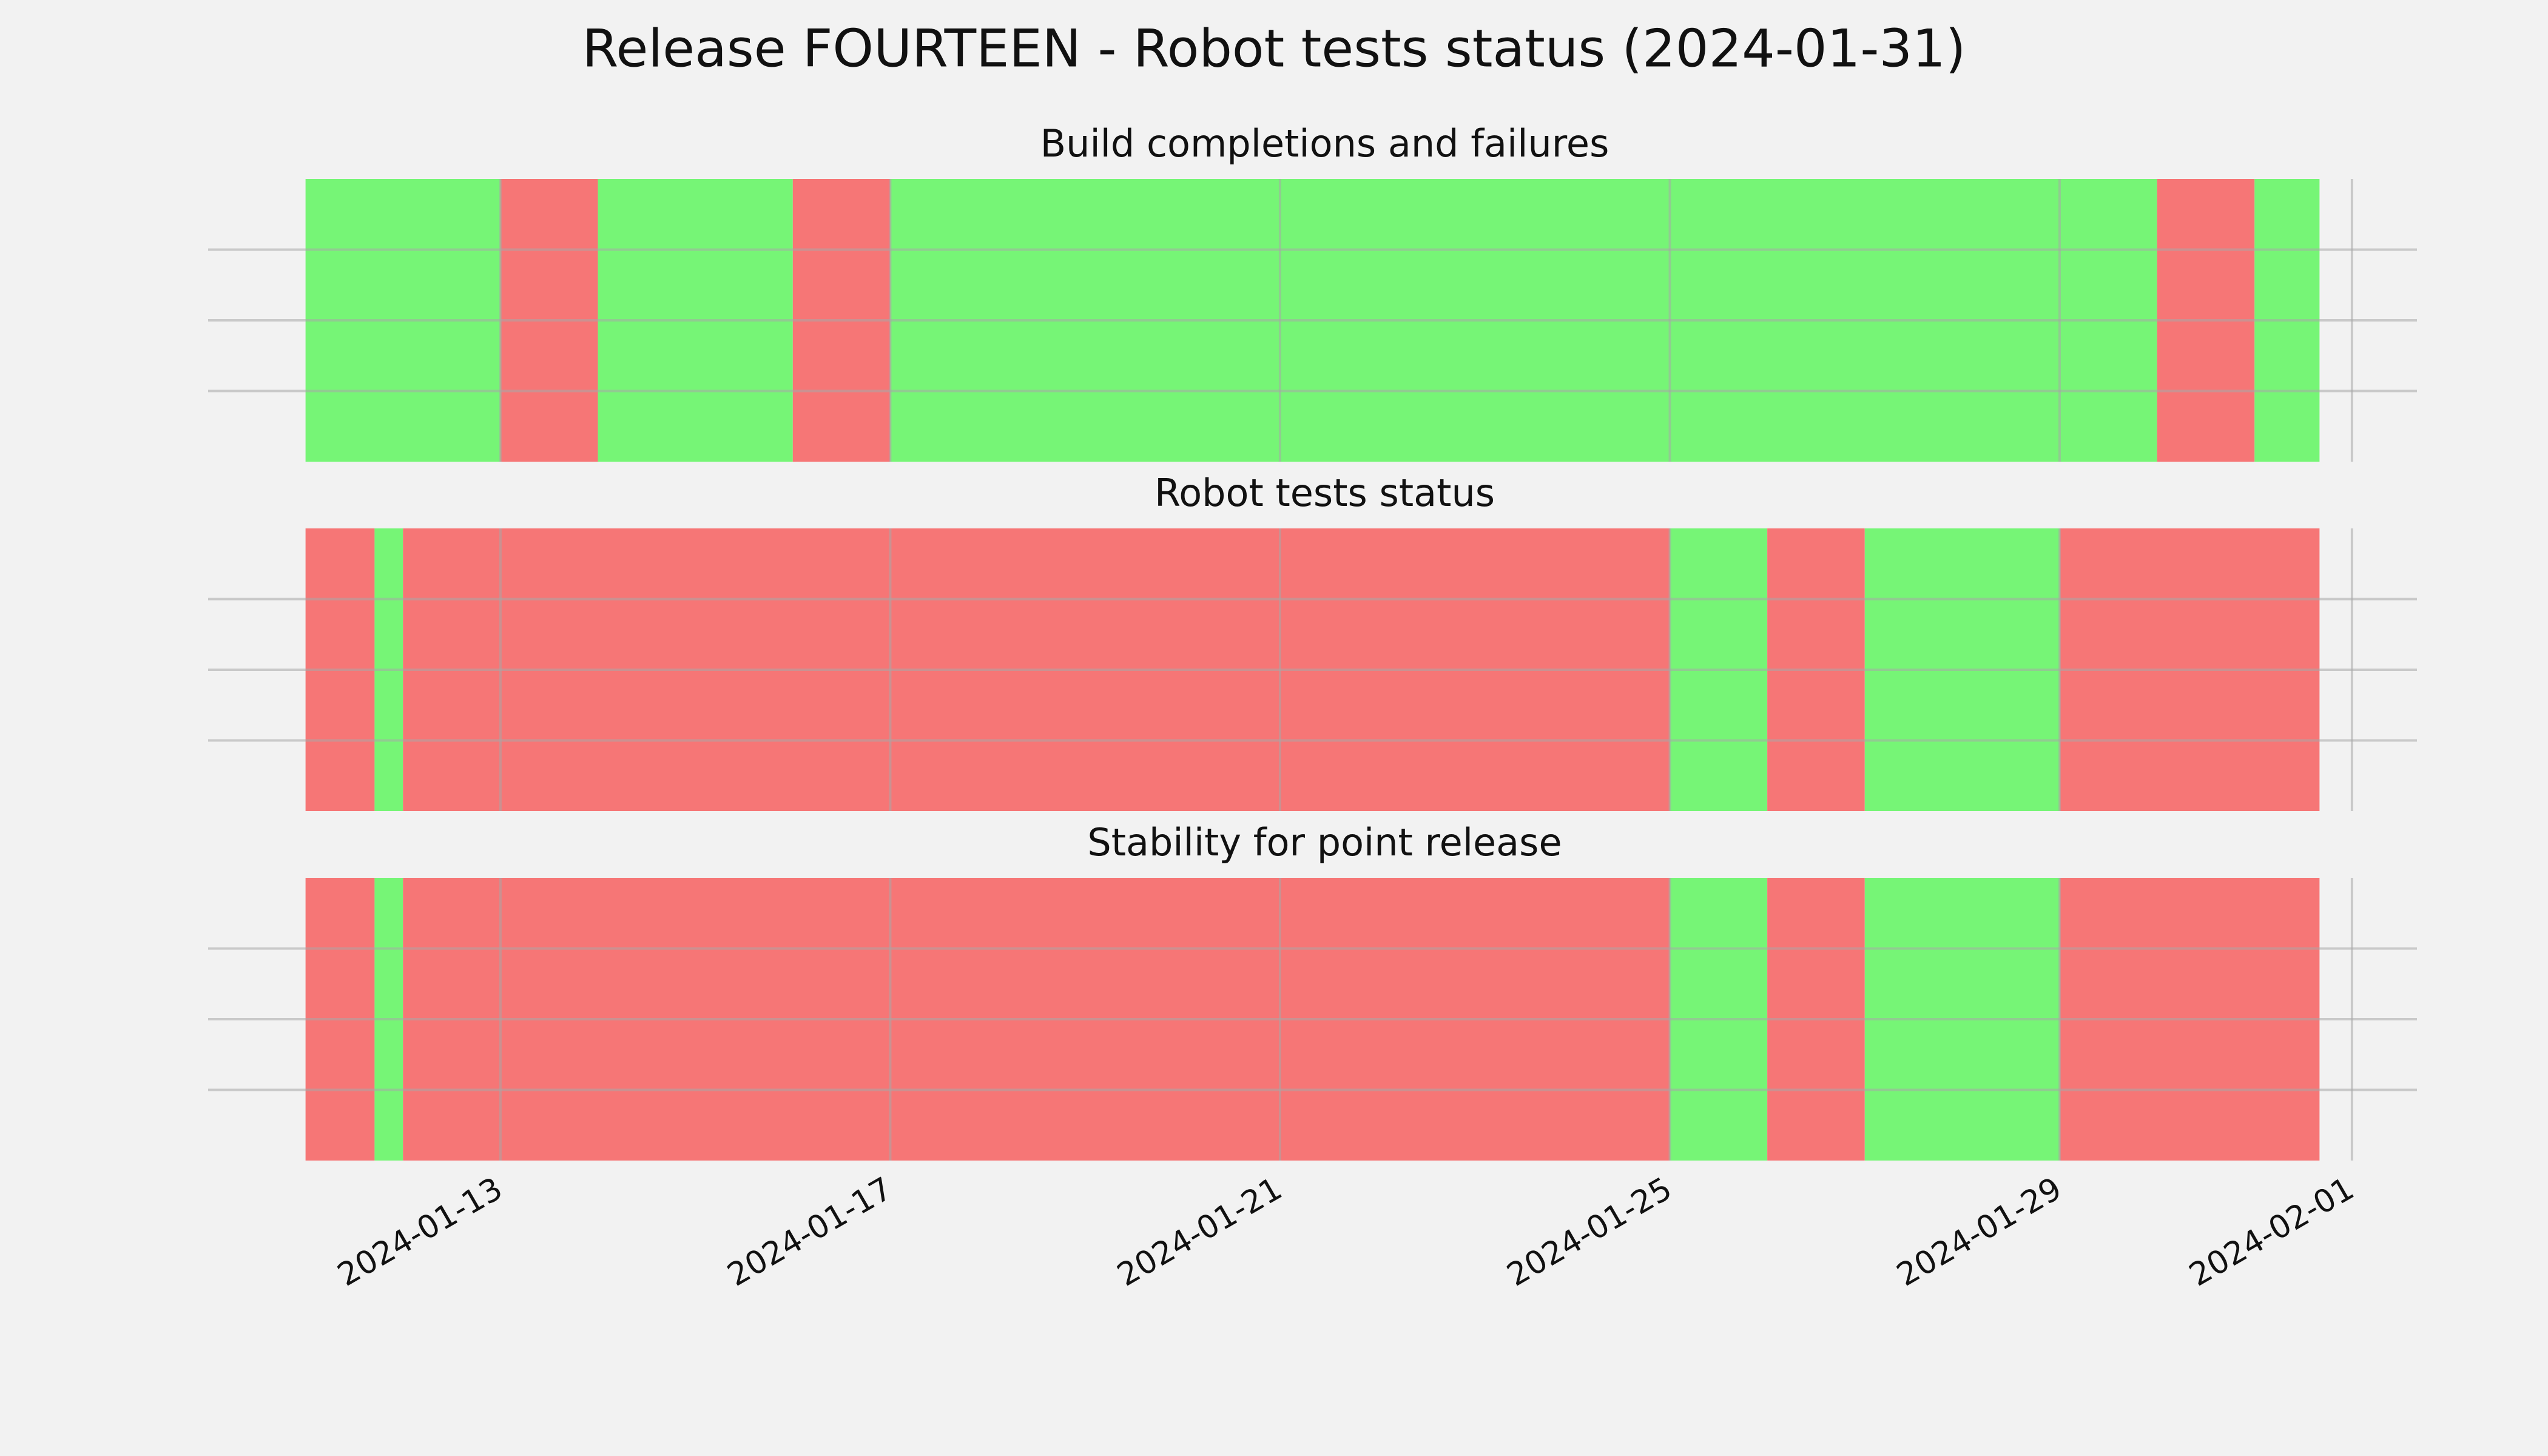 The height and width of the screenshot is (1456, 2548). Describe the element at coordinates (1324, 842) in the screenshot. I see `panel-title: Stability for point release` at that location.